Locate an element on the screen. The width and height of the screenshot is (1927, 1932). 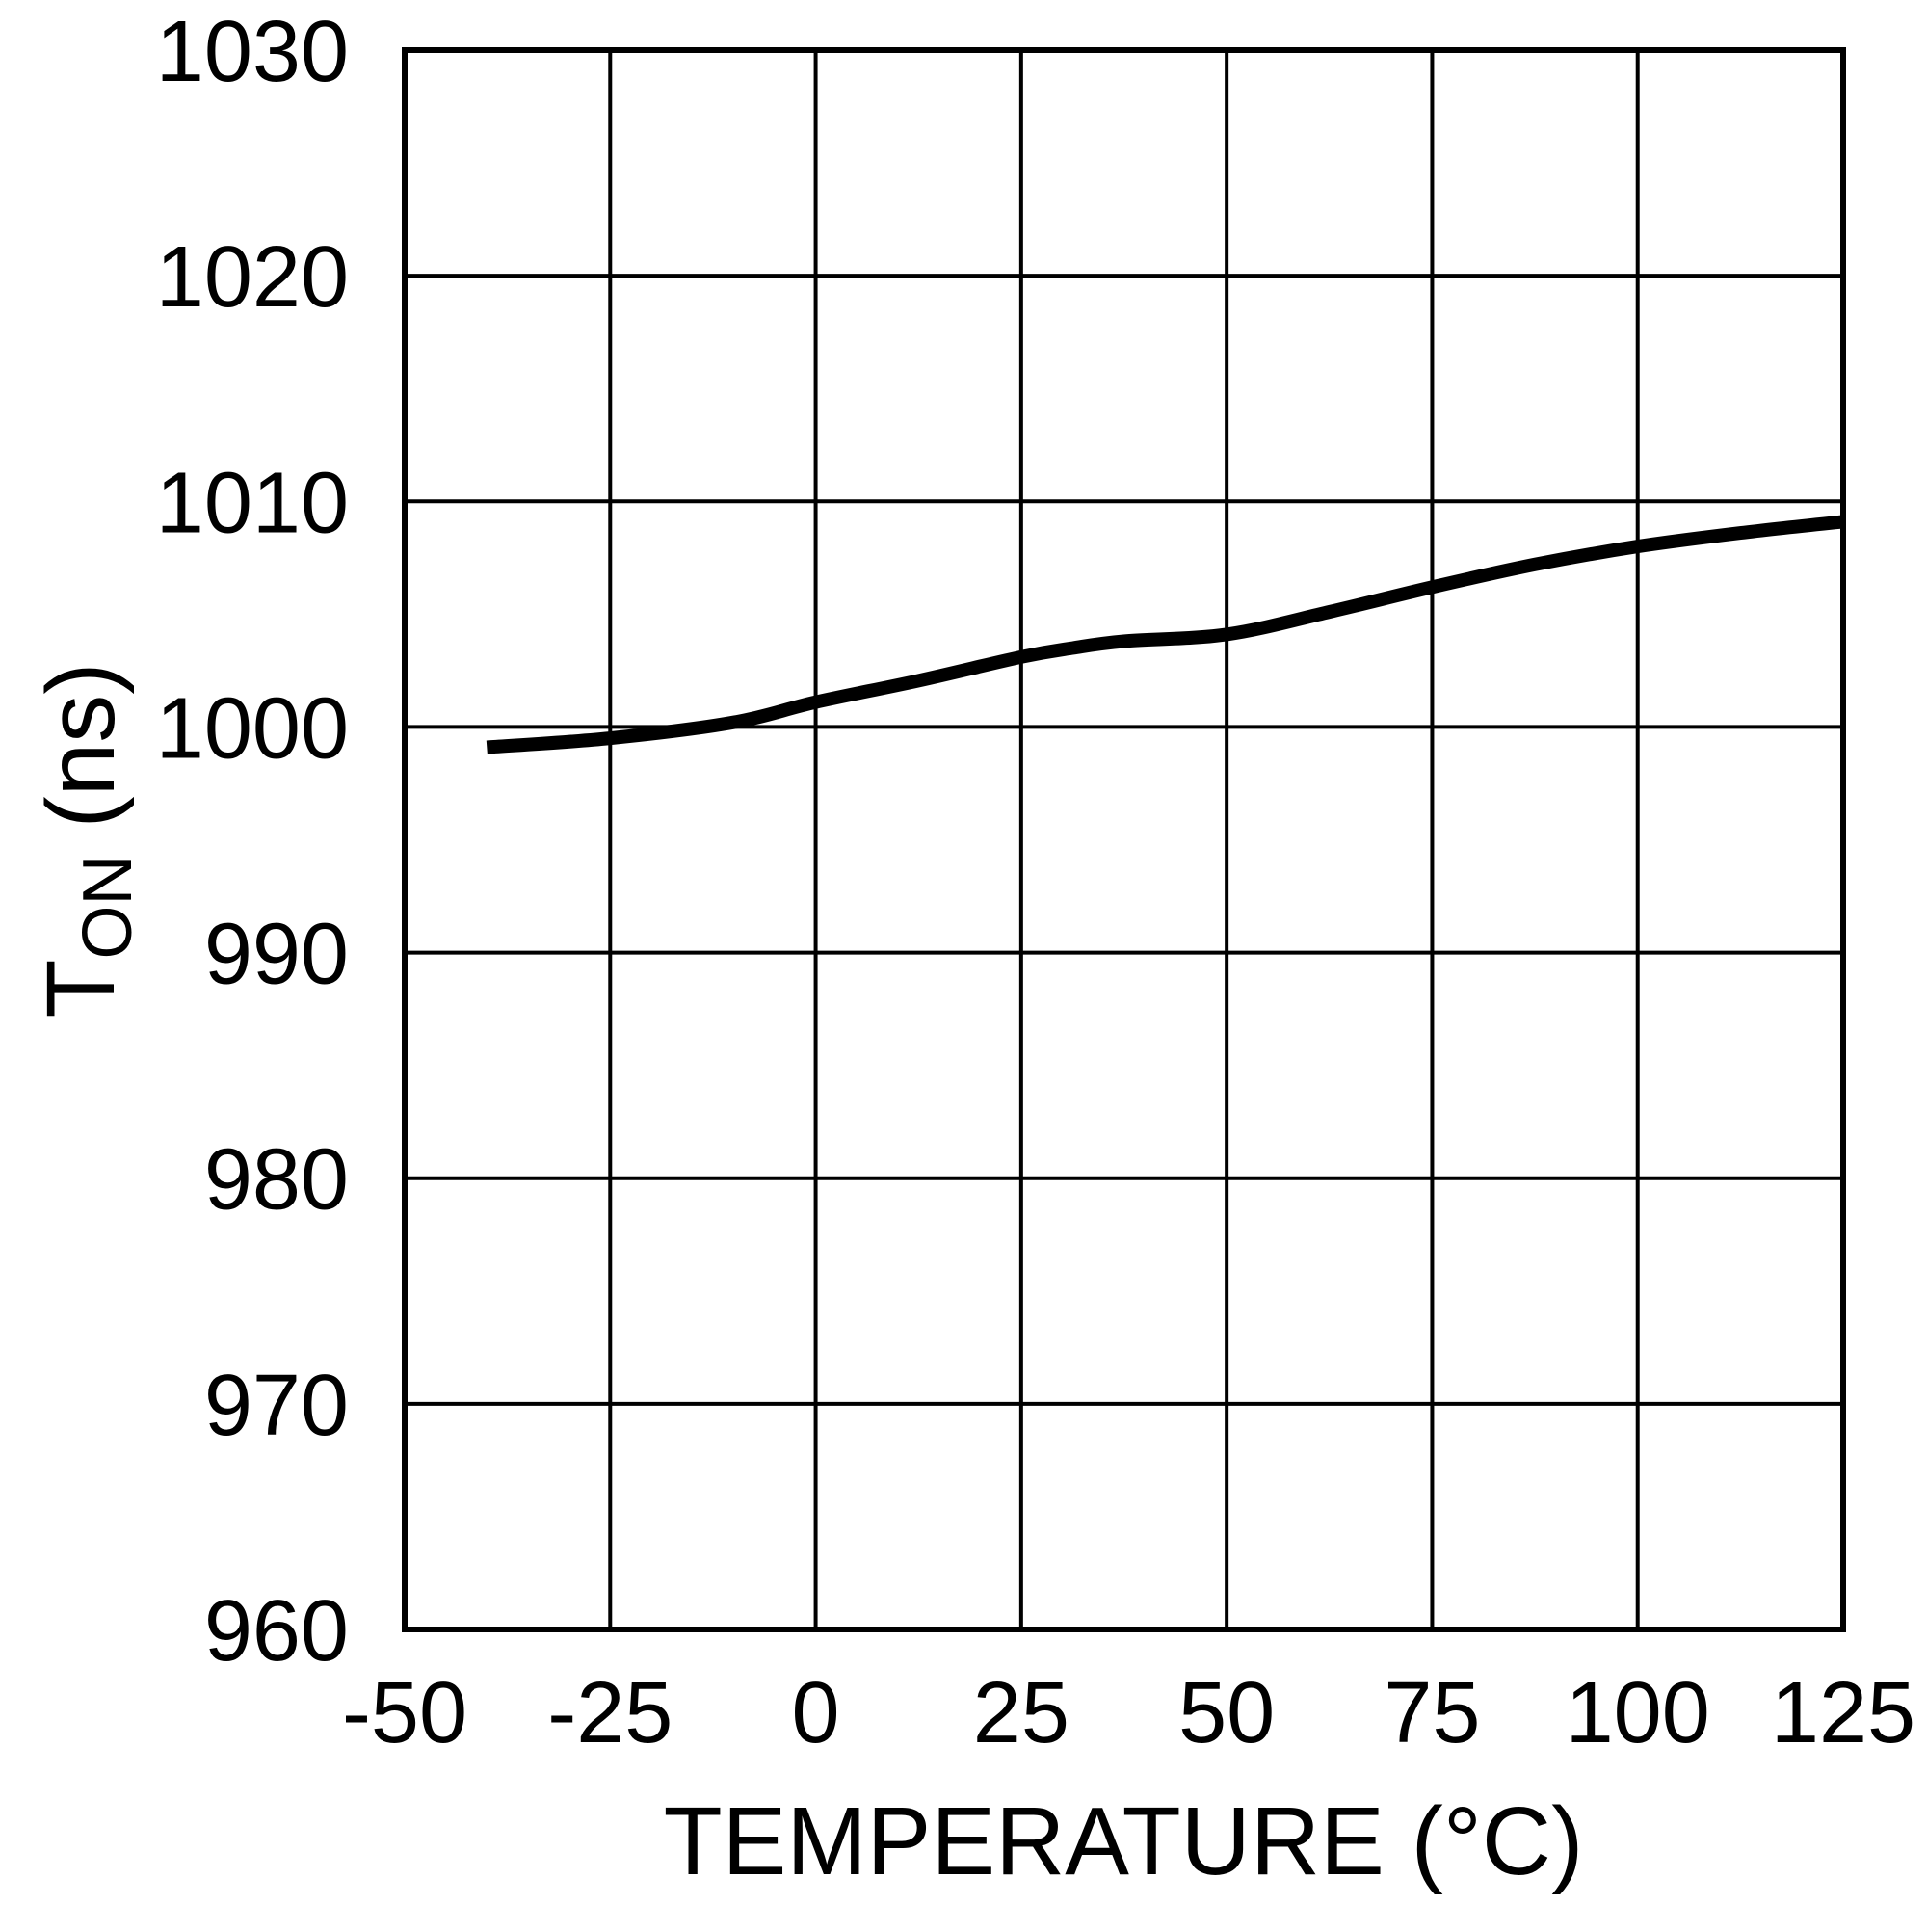
y-axis-tick-labels: 960 970 980 990 1000 1010 1020 1030 is located at coordinates (253, 842).